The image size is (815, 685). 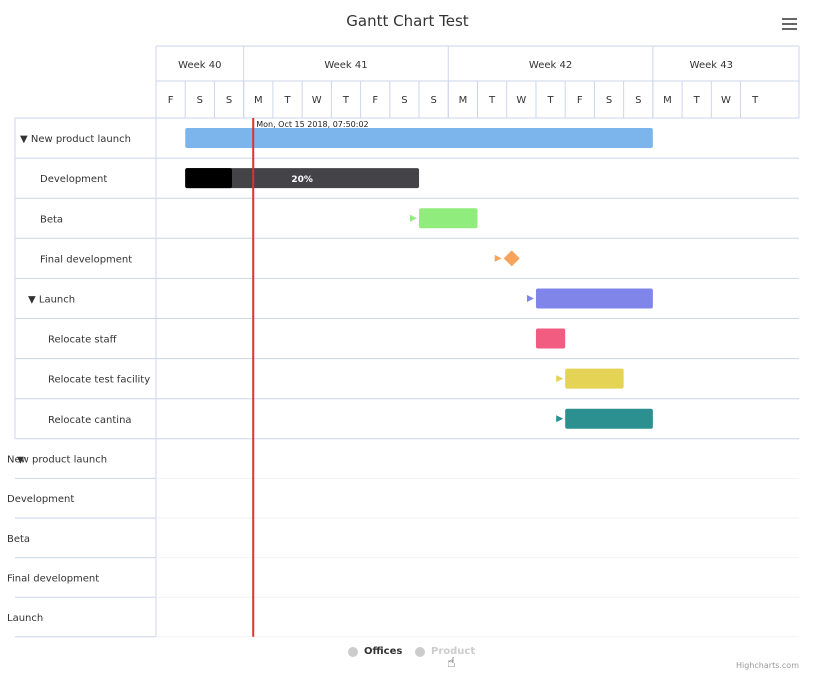 I want to click on hidden-row-label: Final development, so click(x=53, y=578).